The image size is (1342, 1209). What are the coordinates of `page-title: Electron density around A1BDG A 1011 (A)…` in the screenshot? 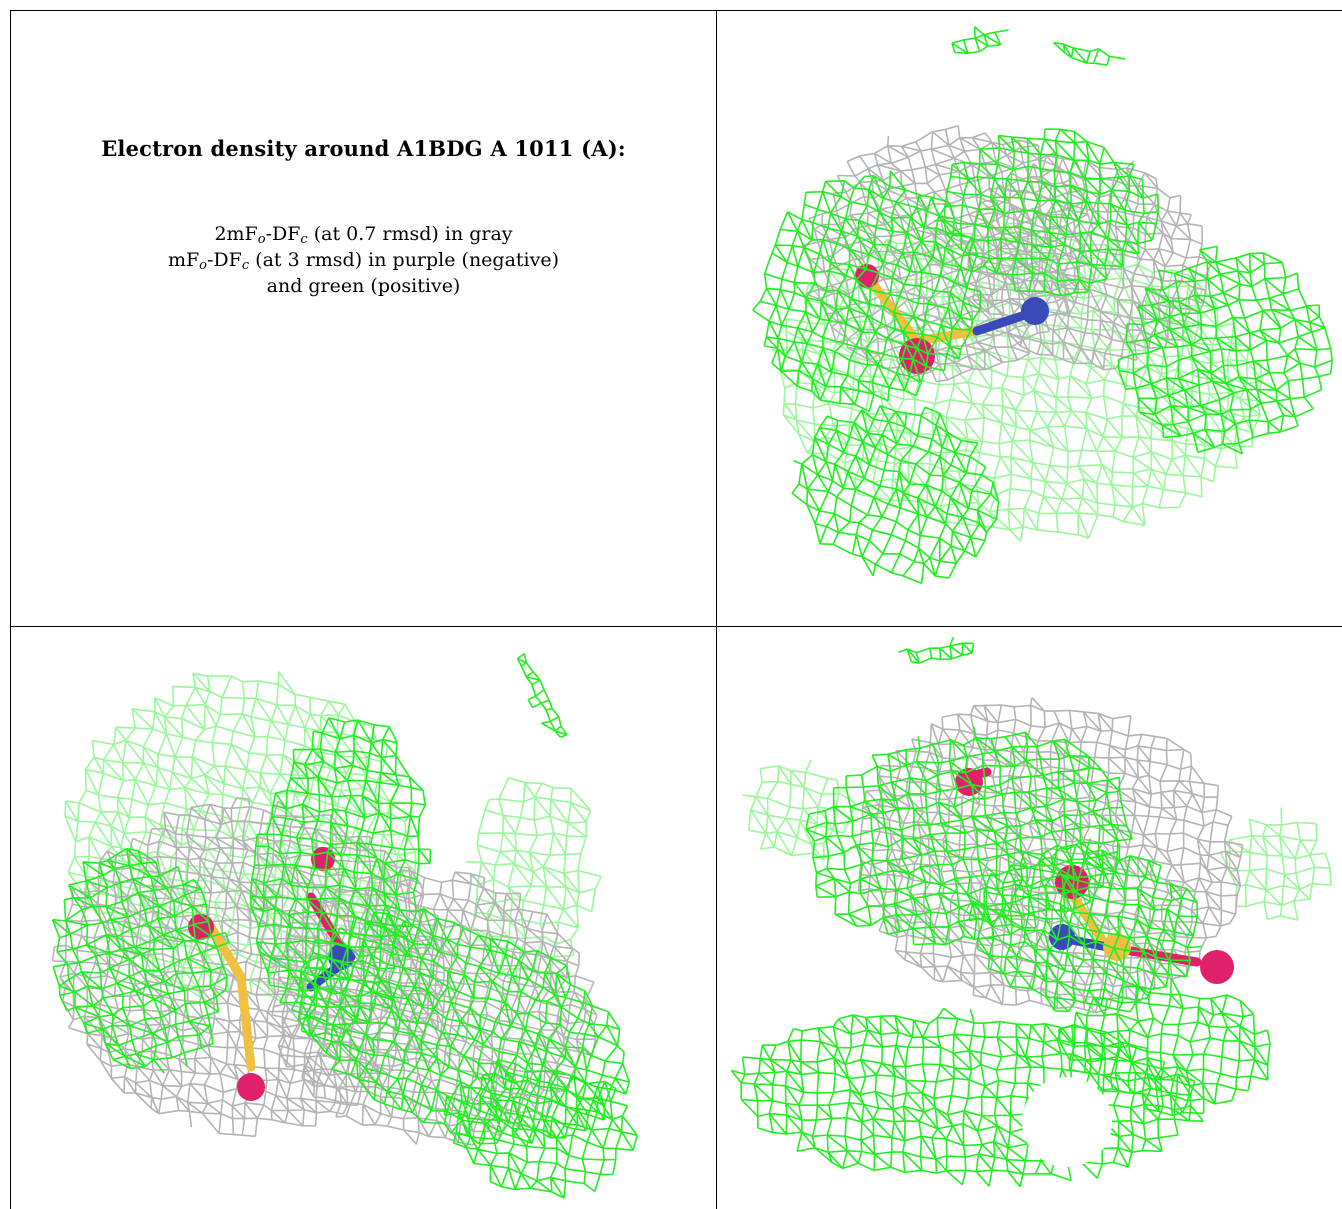 It's located at (363, 148).